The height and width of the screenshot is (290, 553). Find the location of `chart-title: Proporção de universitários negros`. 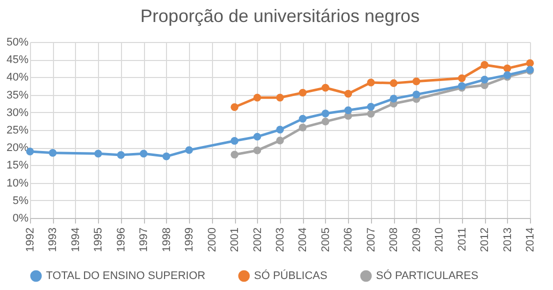

chart-title: Proporção de universitários negros is located at coordinates (280, 16).